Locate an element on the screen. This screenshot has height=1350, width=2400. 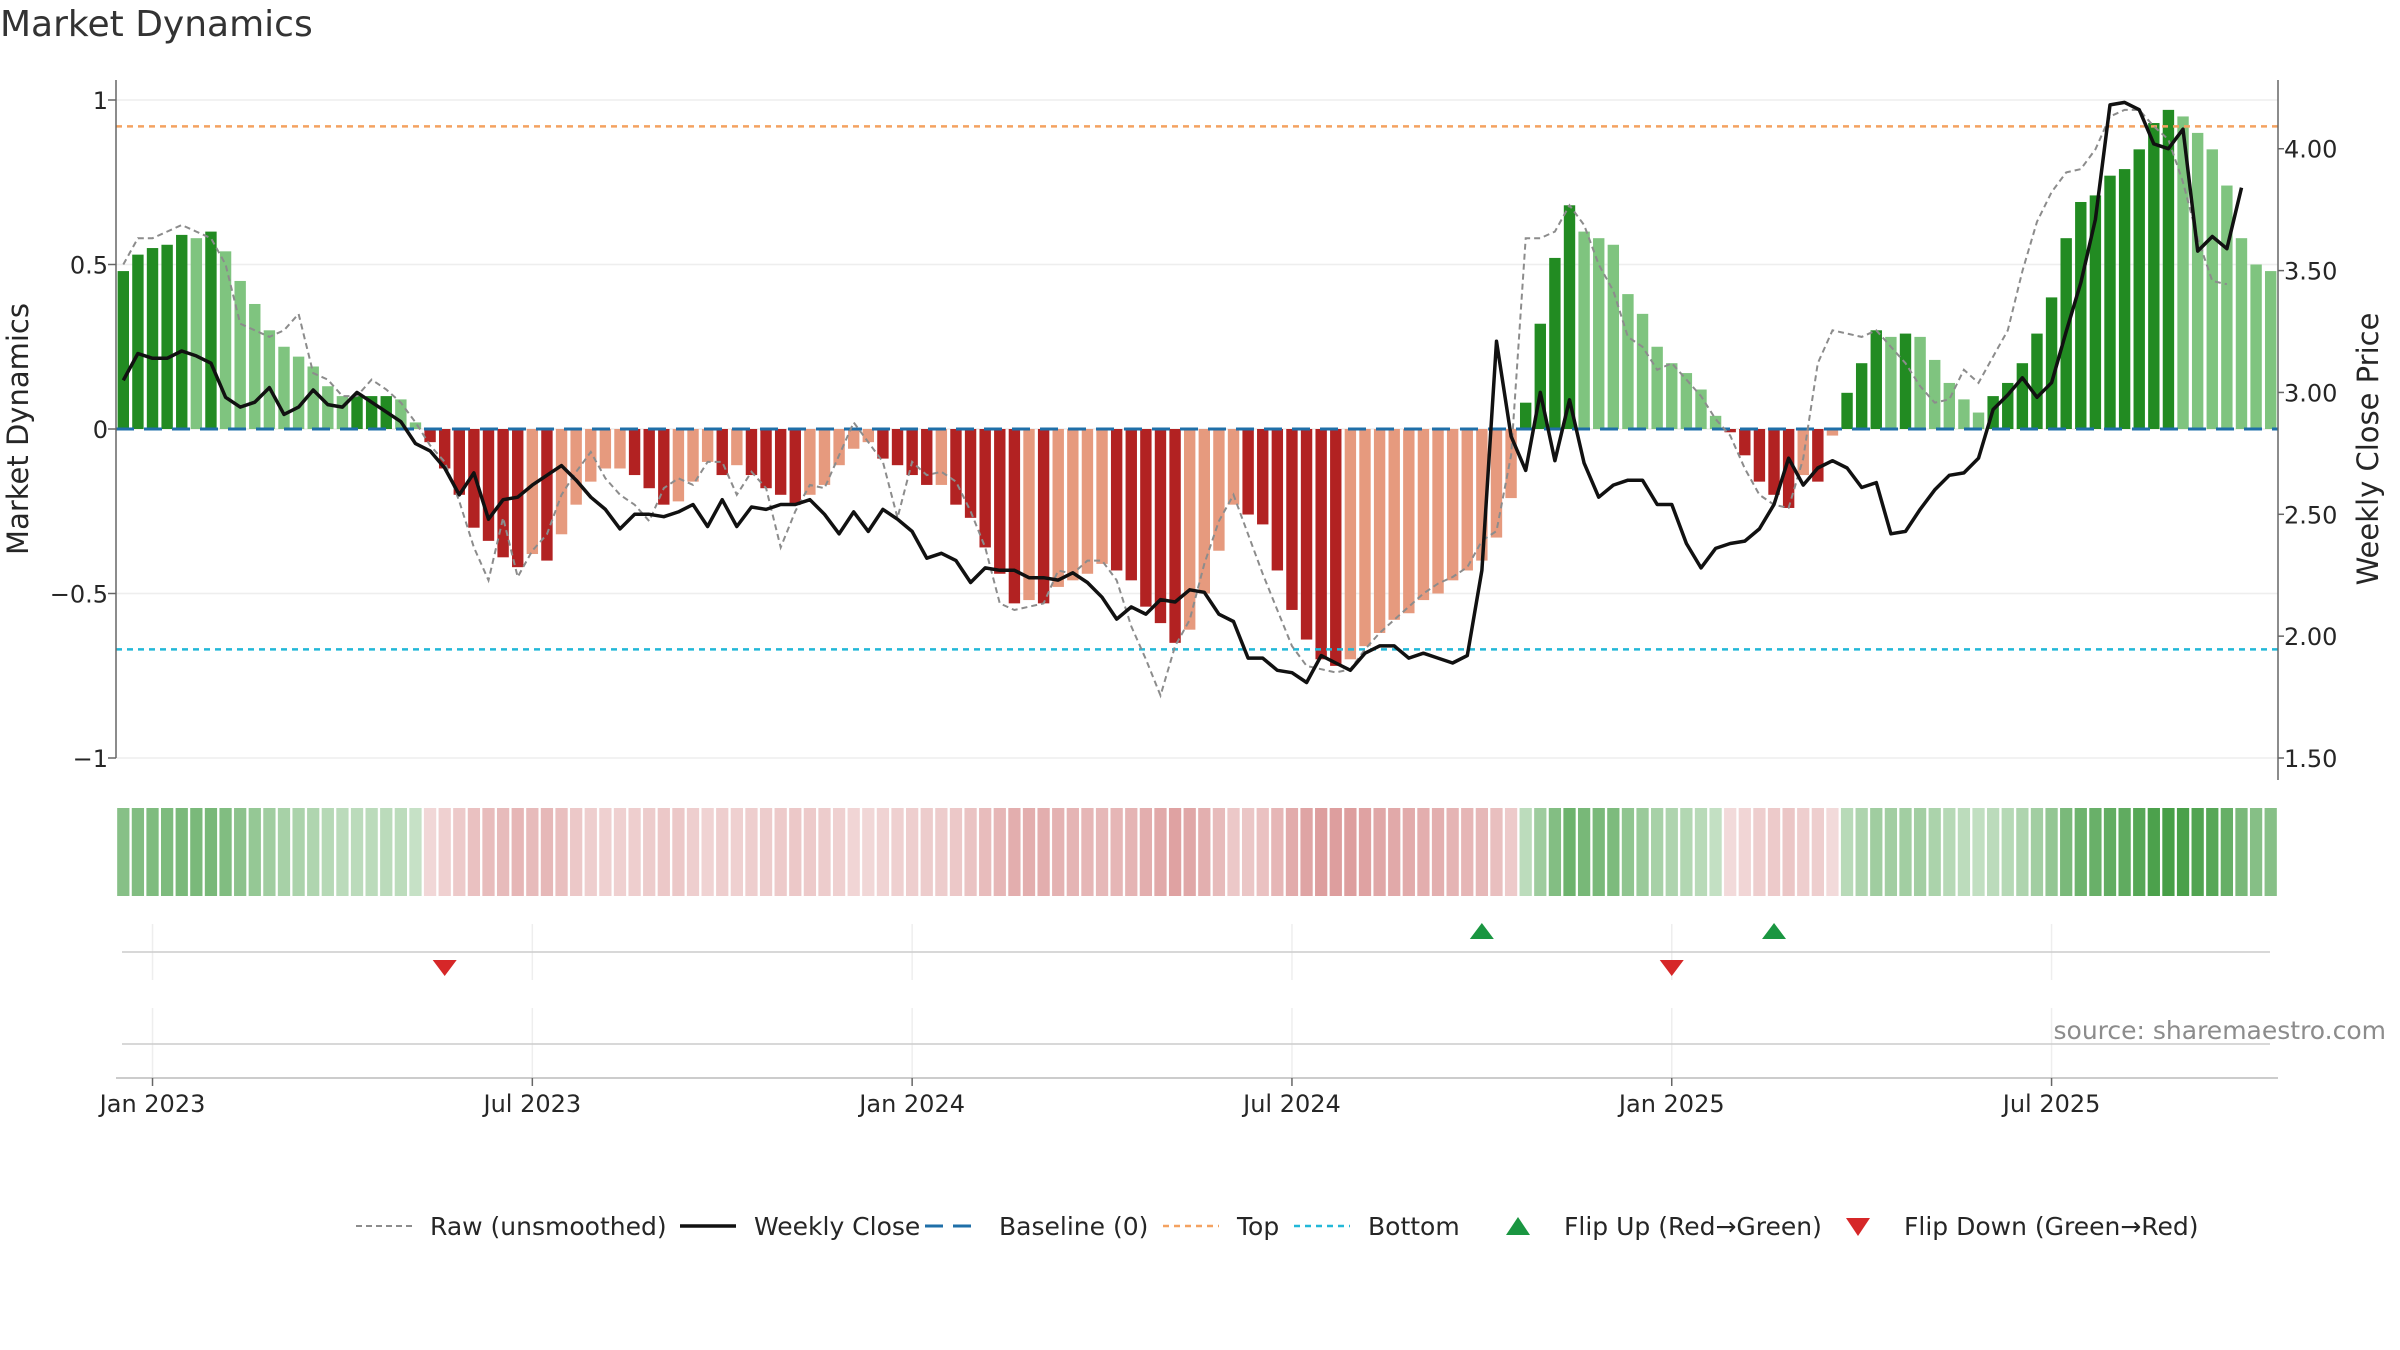
x-tick-label: Jan 2024 is located at coordinates (911, 1104).